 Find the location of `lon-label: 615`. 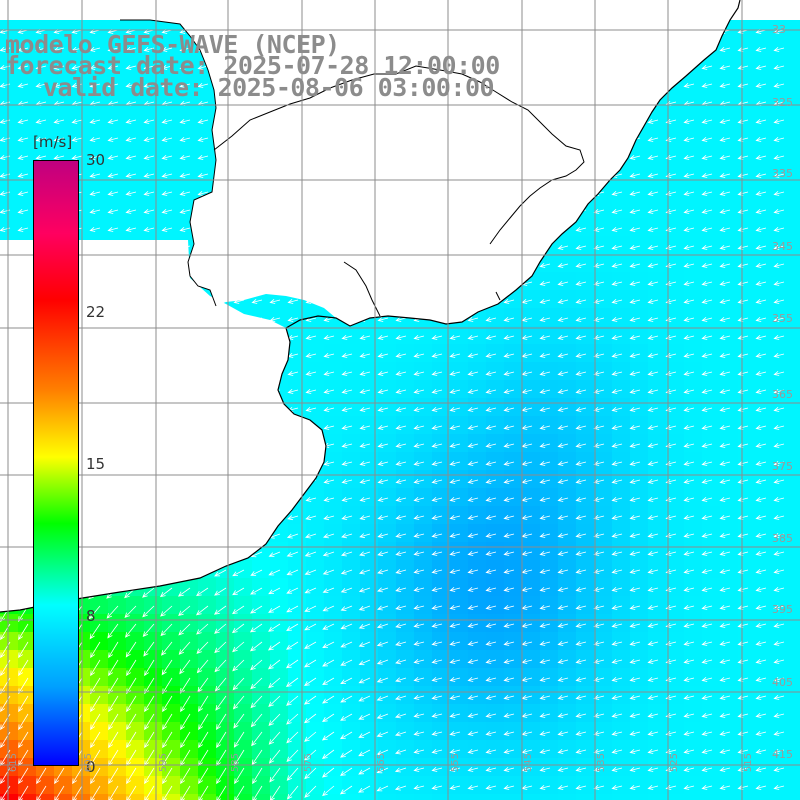

lon-label: 615 is located at coordinates (13, 763).